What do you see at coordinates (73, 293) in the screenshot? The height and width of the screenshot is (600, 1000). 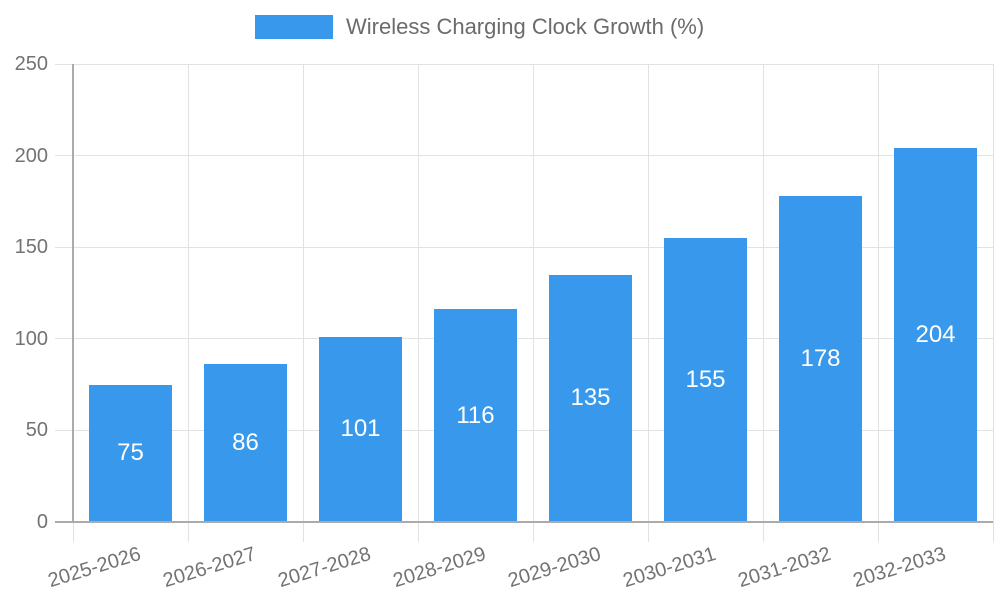 I see `y-axis-line` at bounding box center [73, 293].